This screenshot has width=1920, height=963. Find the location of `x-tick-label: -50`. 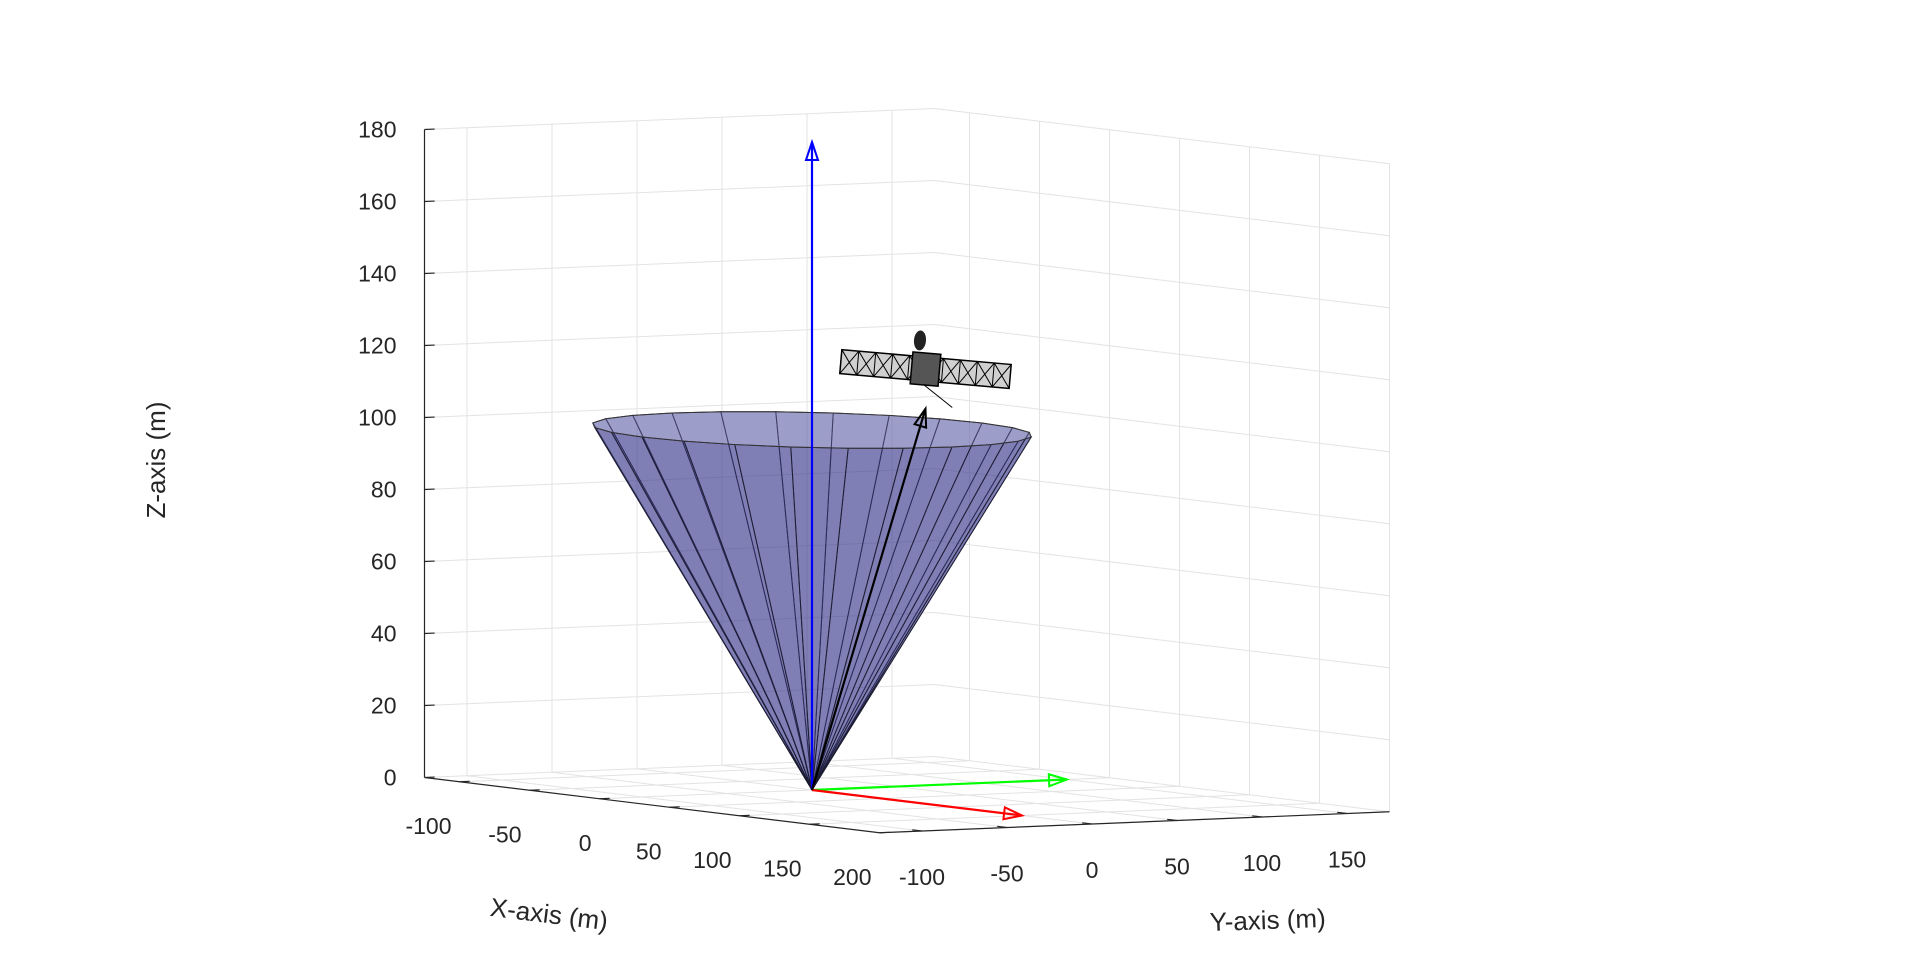

x-tick-label: -50 is located at coordinates (504, 834).